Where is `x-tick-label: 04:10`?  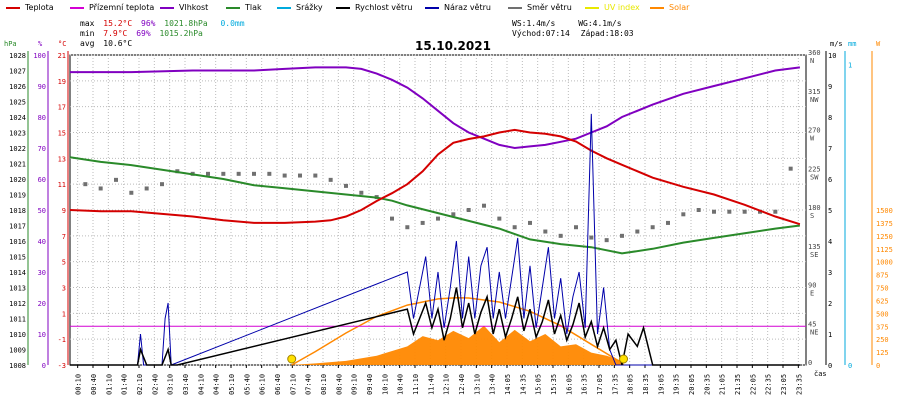 x-tick-label: 04:10 is located at coordinates (201, 384).